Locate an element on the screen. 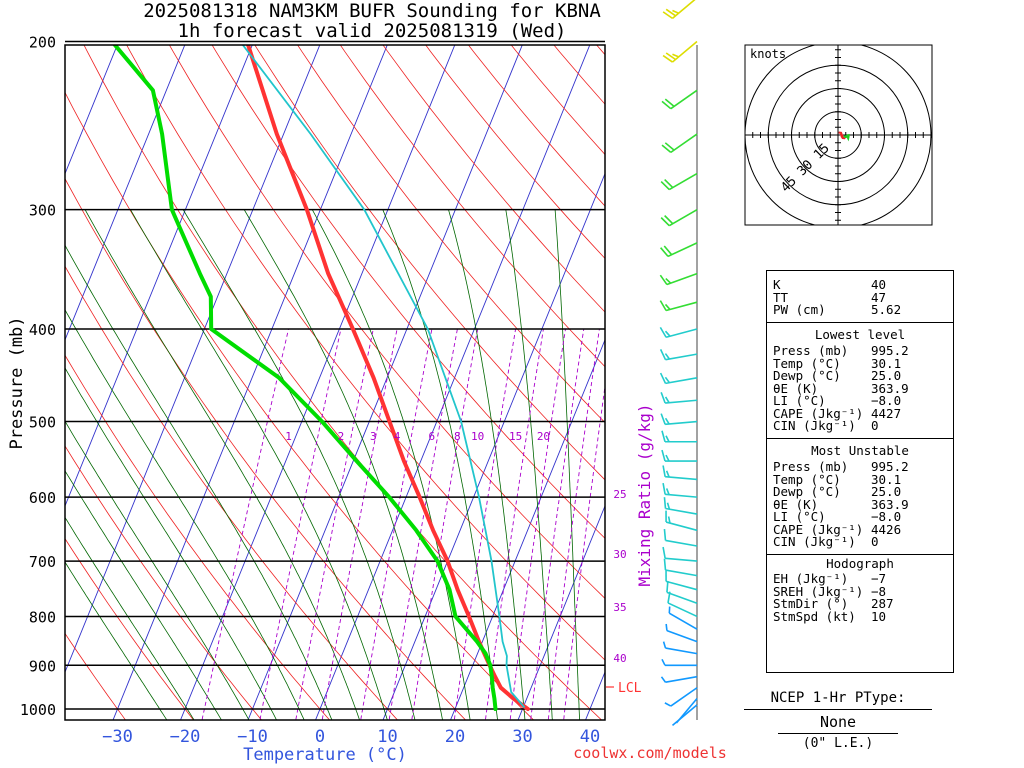  index-value: 10 is located at coordinates (879, 616).